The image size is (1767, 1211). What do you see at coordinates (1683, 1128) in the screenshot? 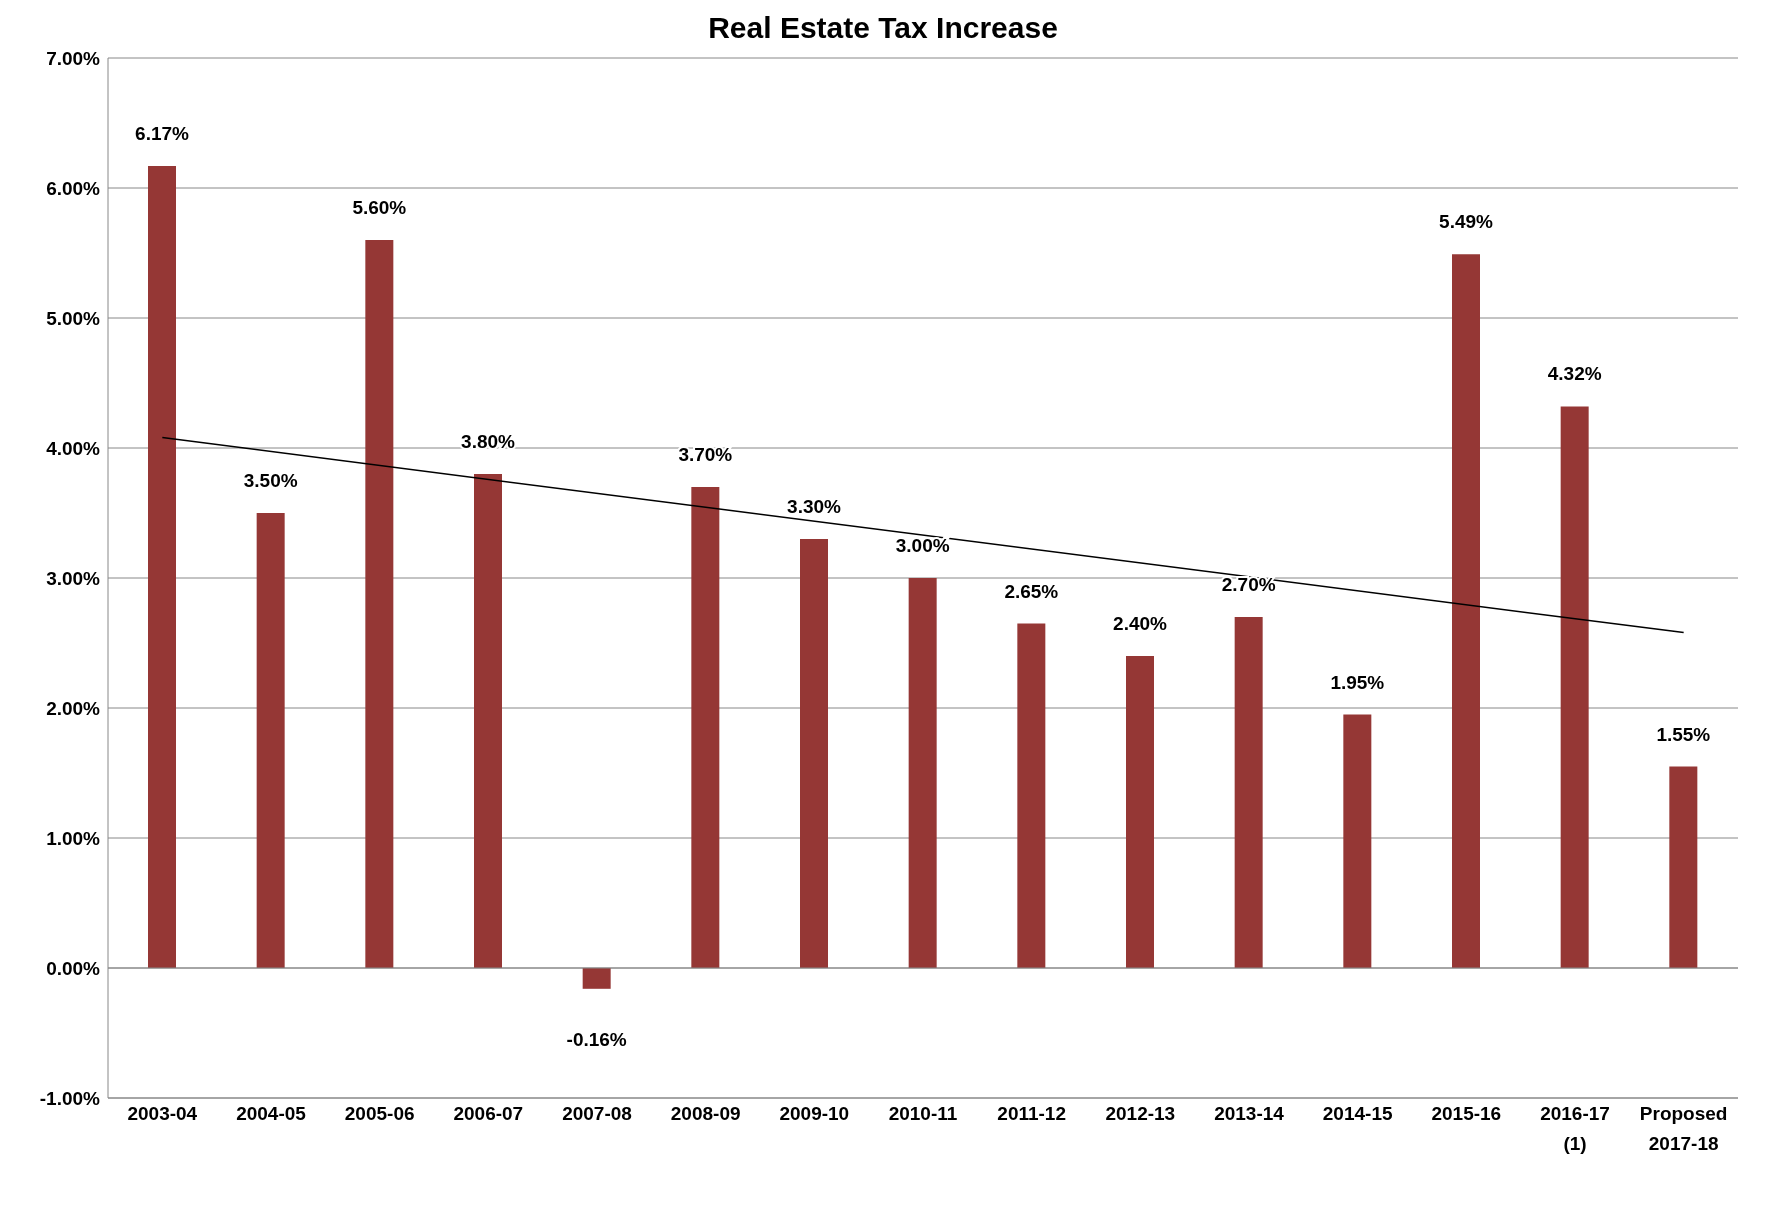
I see `x-tick-label: Proposed 2017-18` at bounding box center [1683, 1128].